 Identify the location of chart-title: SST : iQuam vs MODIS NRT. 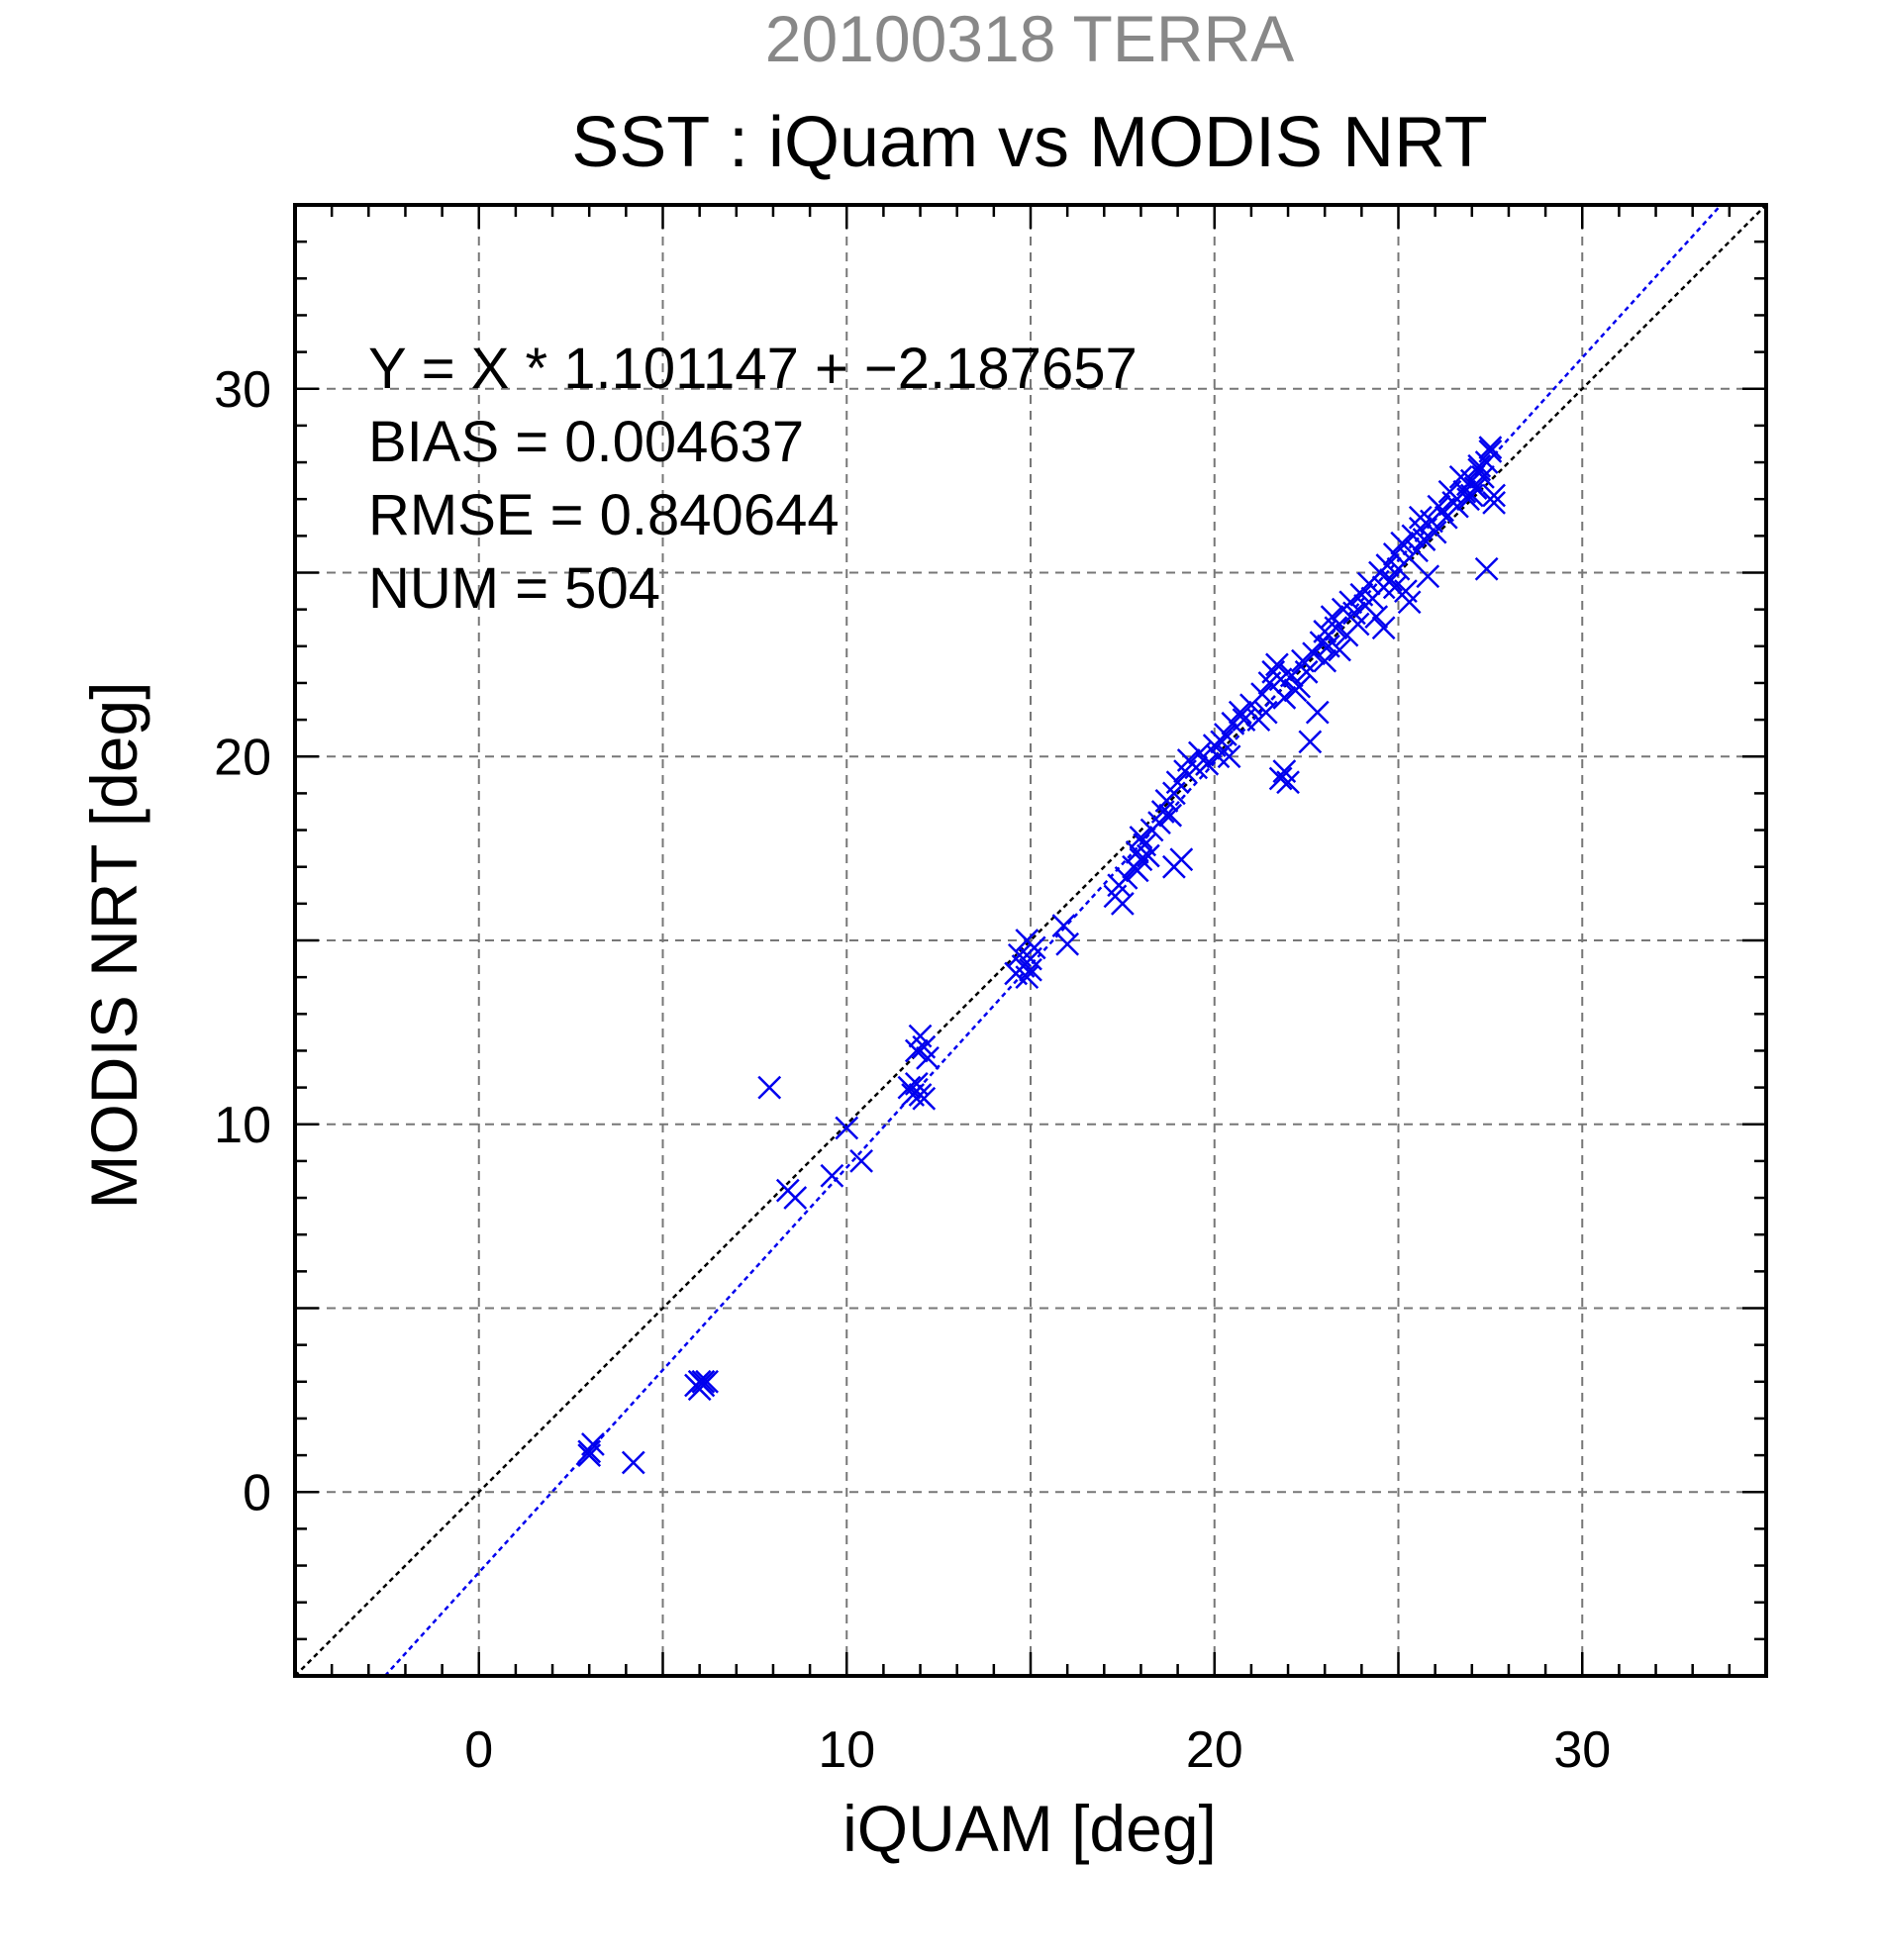
(1030, 142).